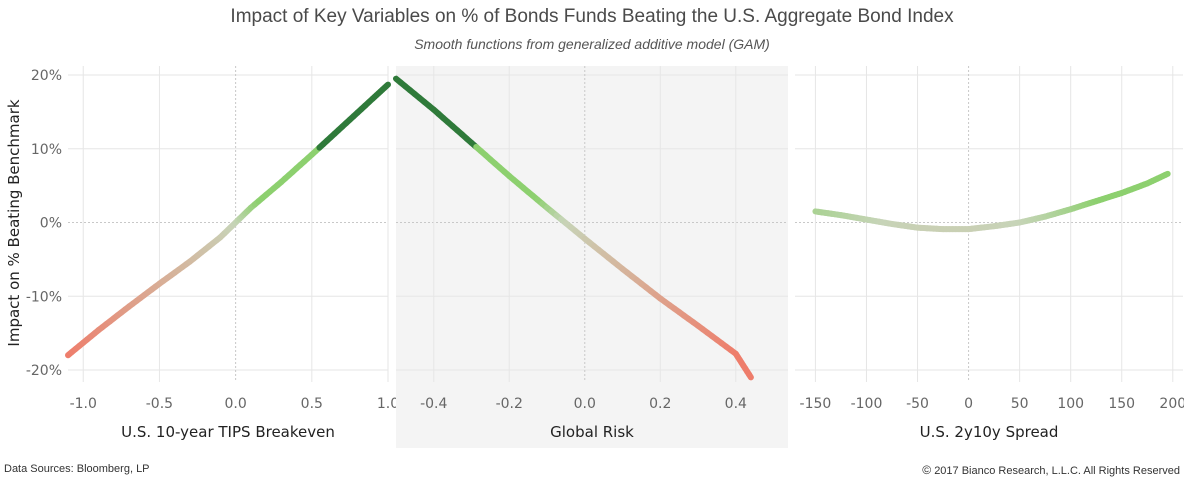 The image size is (1184, 484). What do you see at coordinates (159, 404) in the screenshot?
I see `x-tick-label: -0.5` at bounding box center [159, 404].